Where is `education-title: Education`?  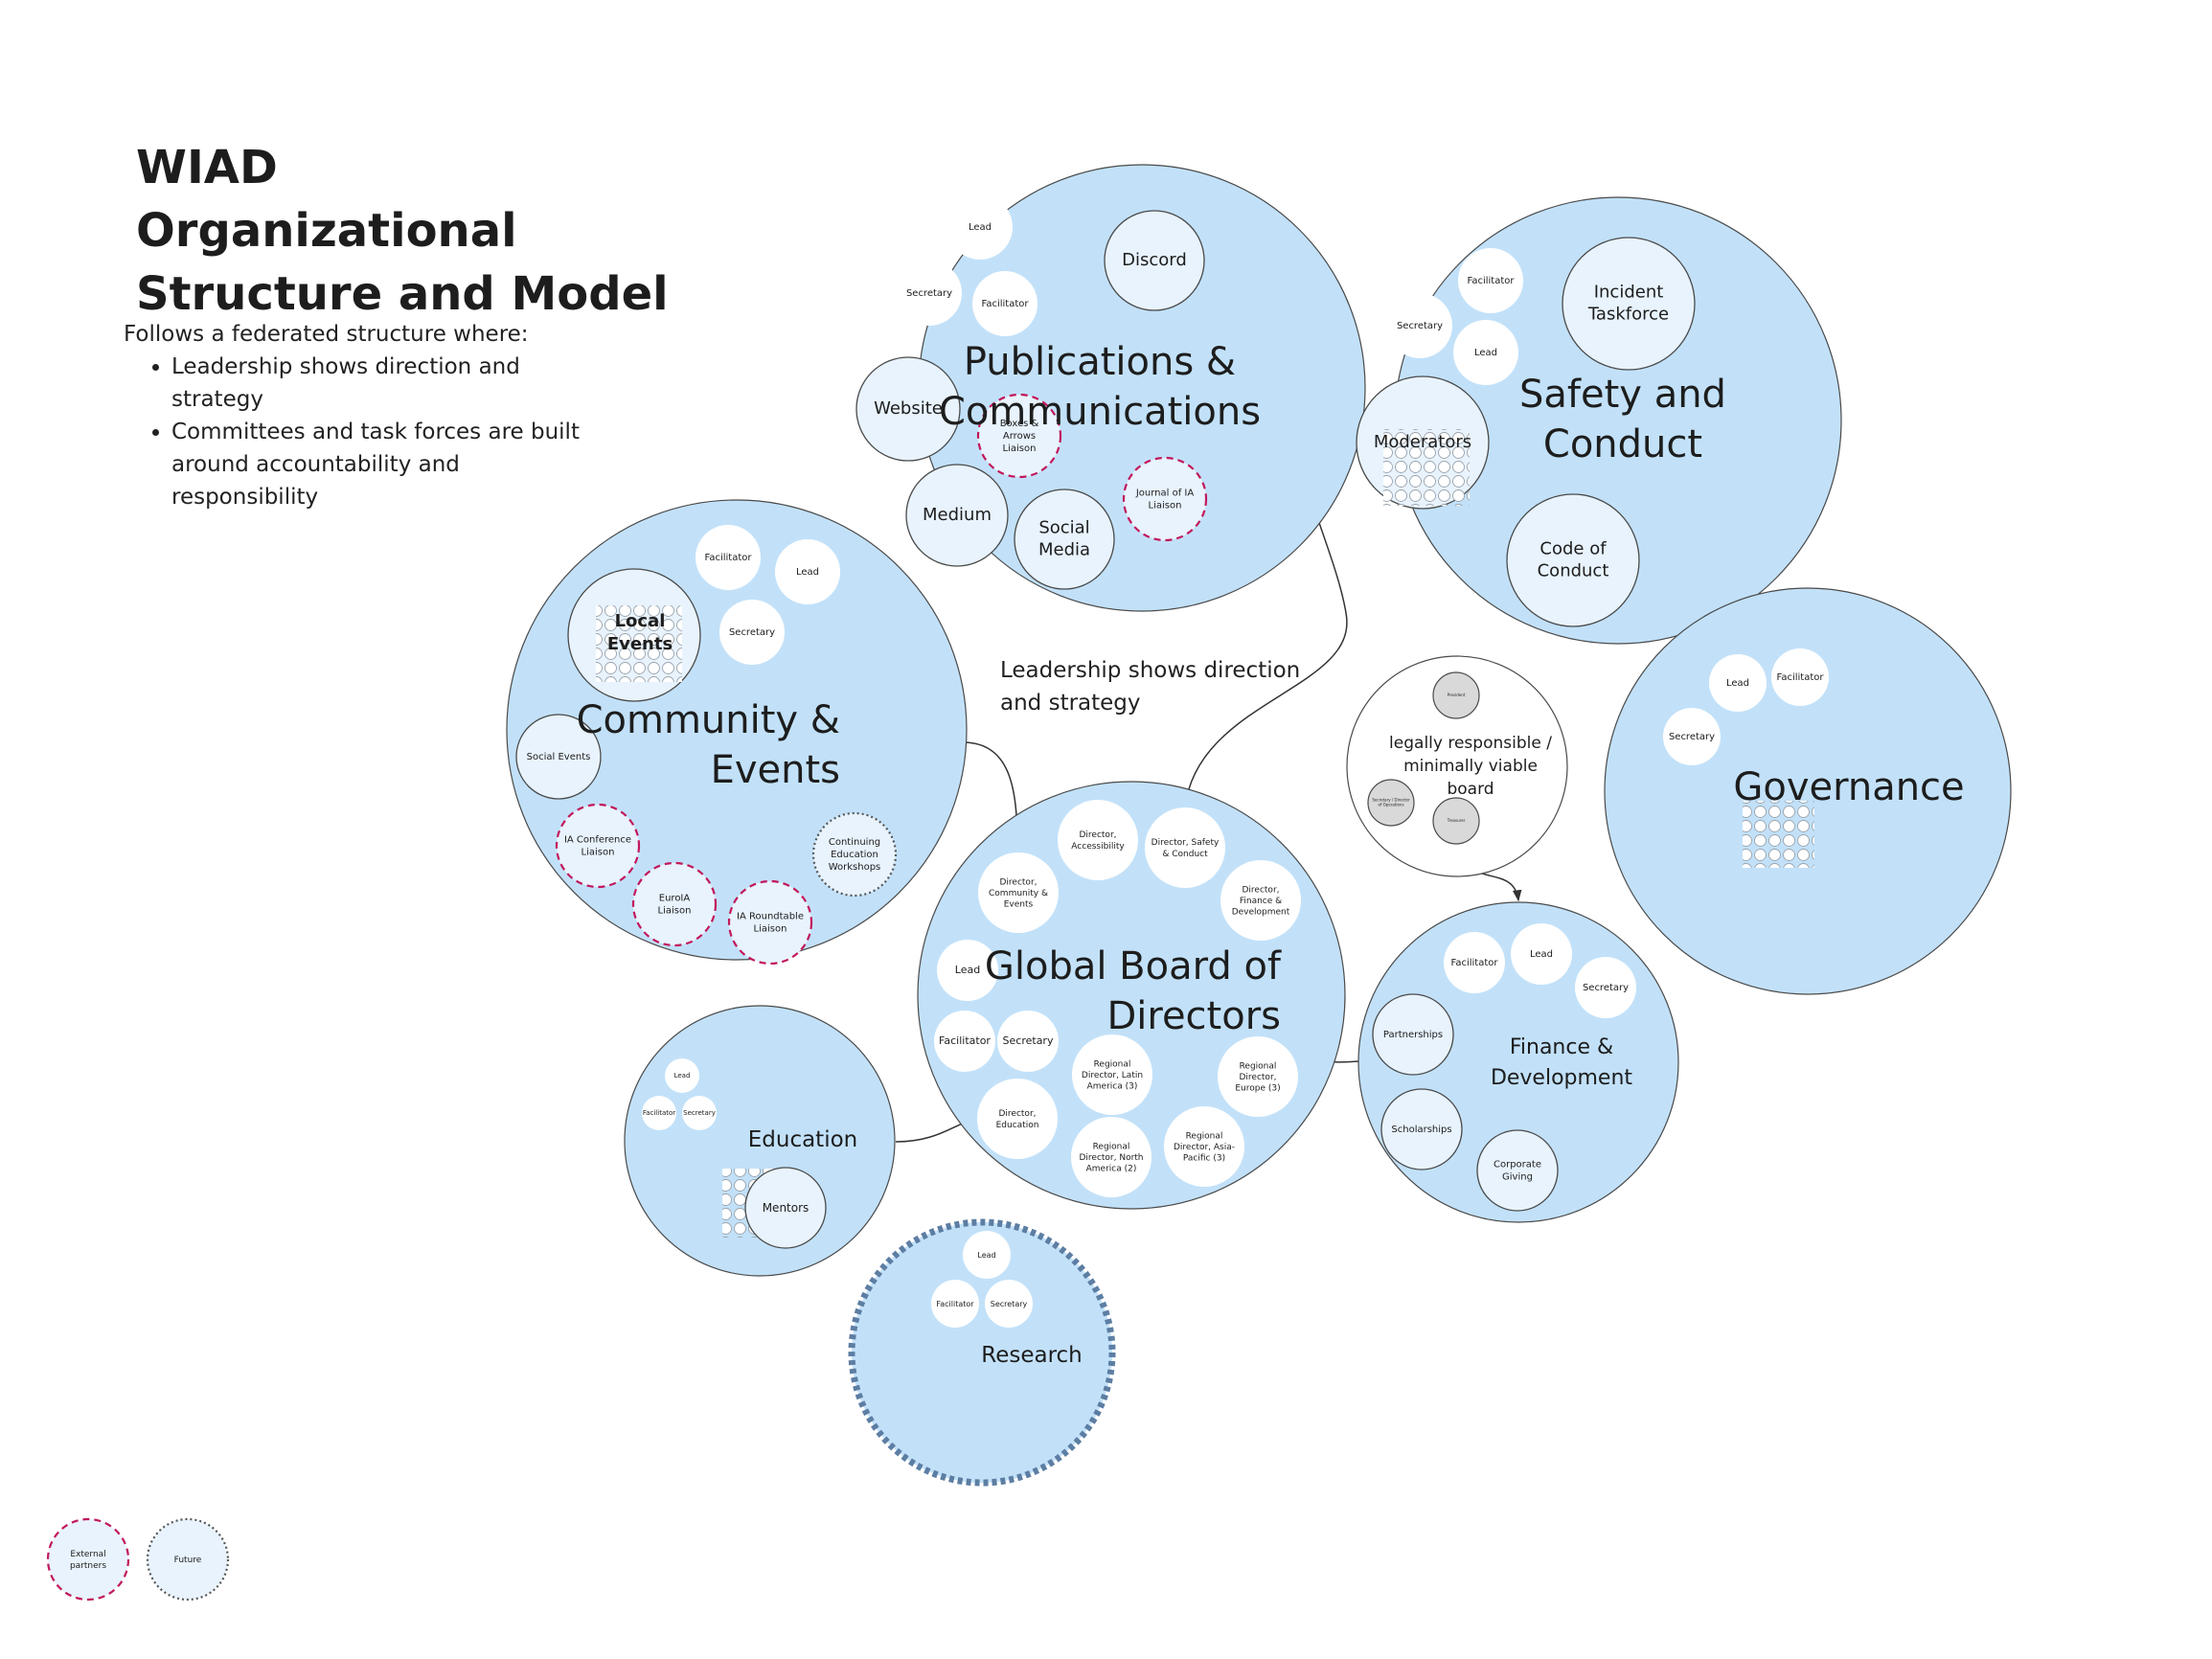 education-title: Education is located at coordinates (803, 1139).